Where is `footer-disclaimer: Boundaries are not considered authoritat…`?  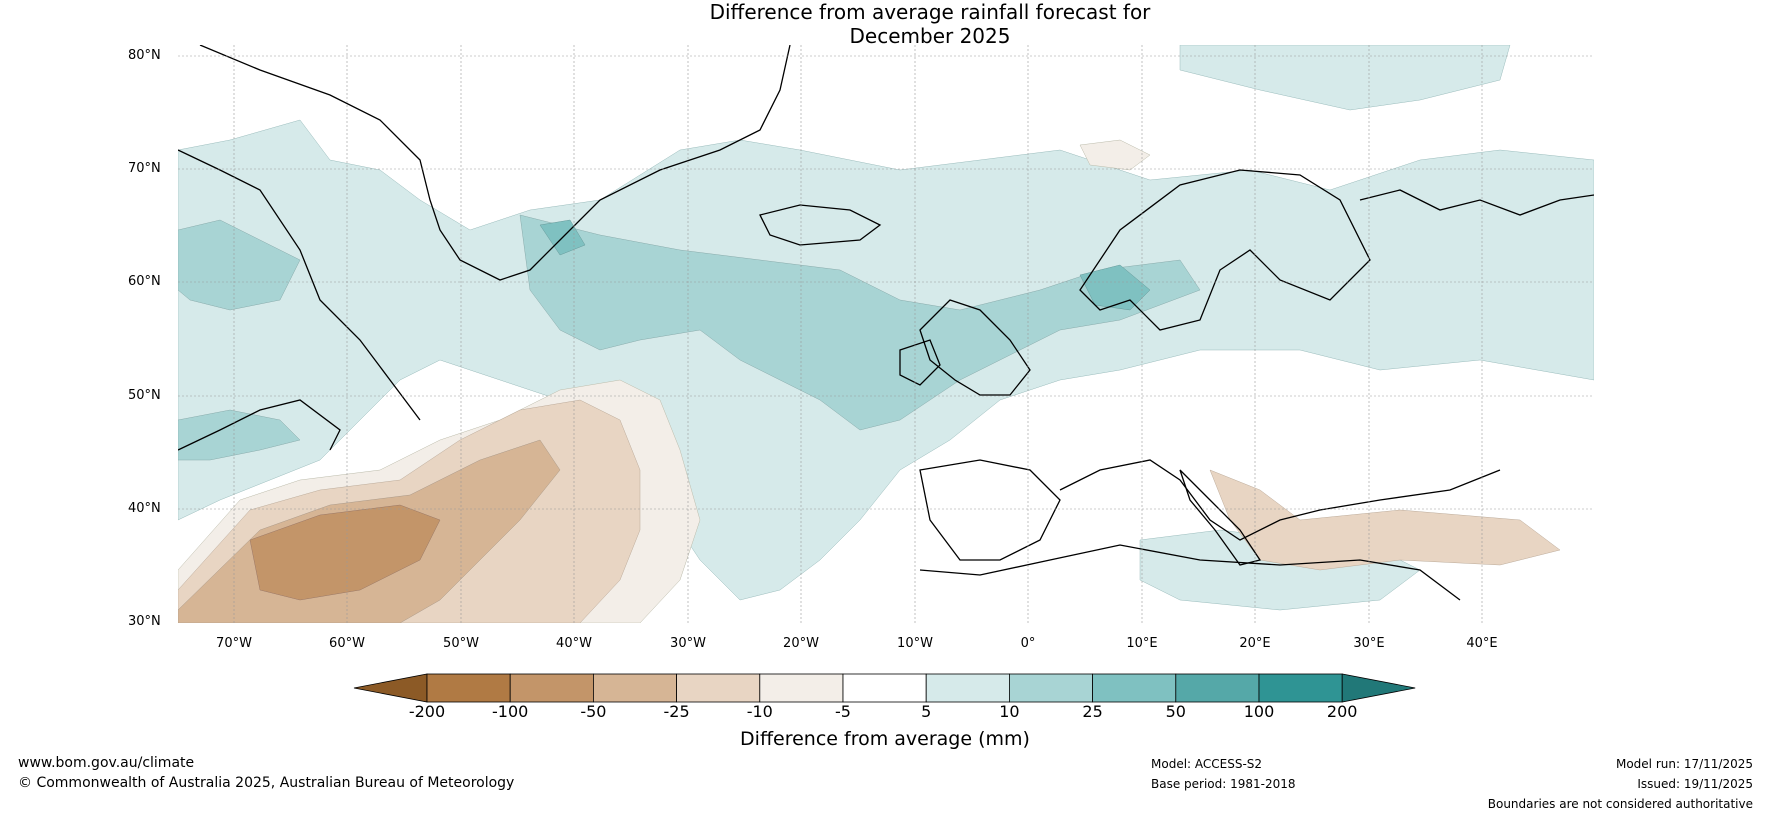
footer-disclaimer: Boundaries are not considered authoritat… is located at coordinates (1620, 804).